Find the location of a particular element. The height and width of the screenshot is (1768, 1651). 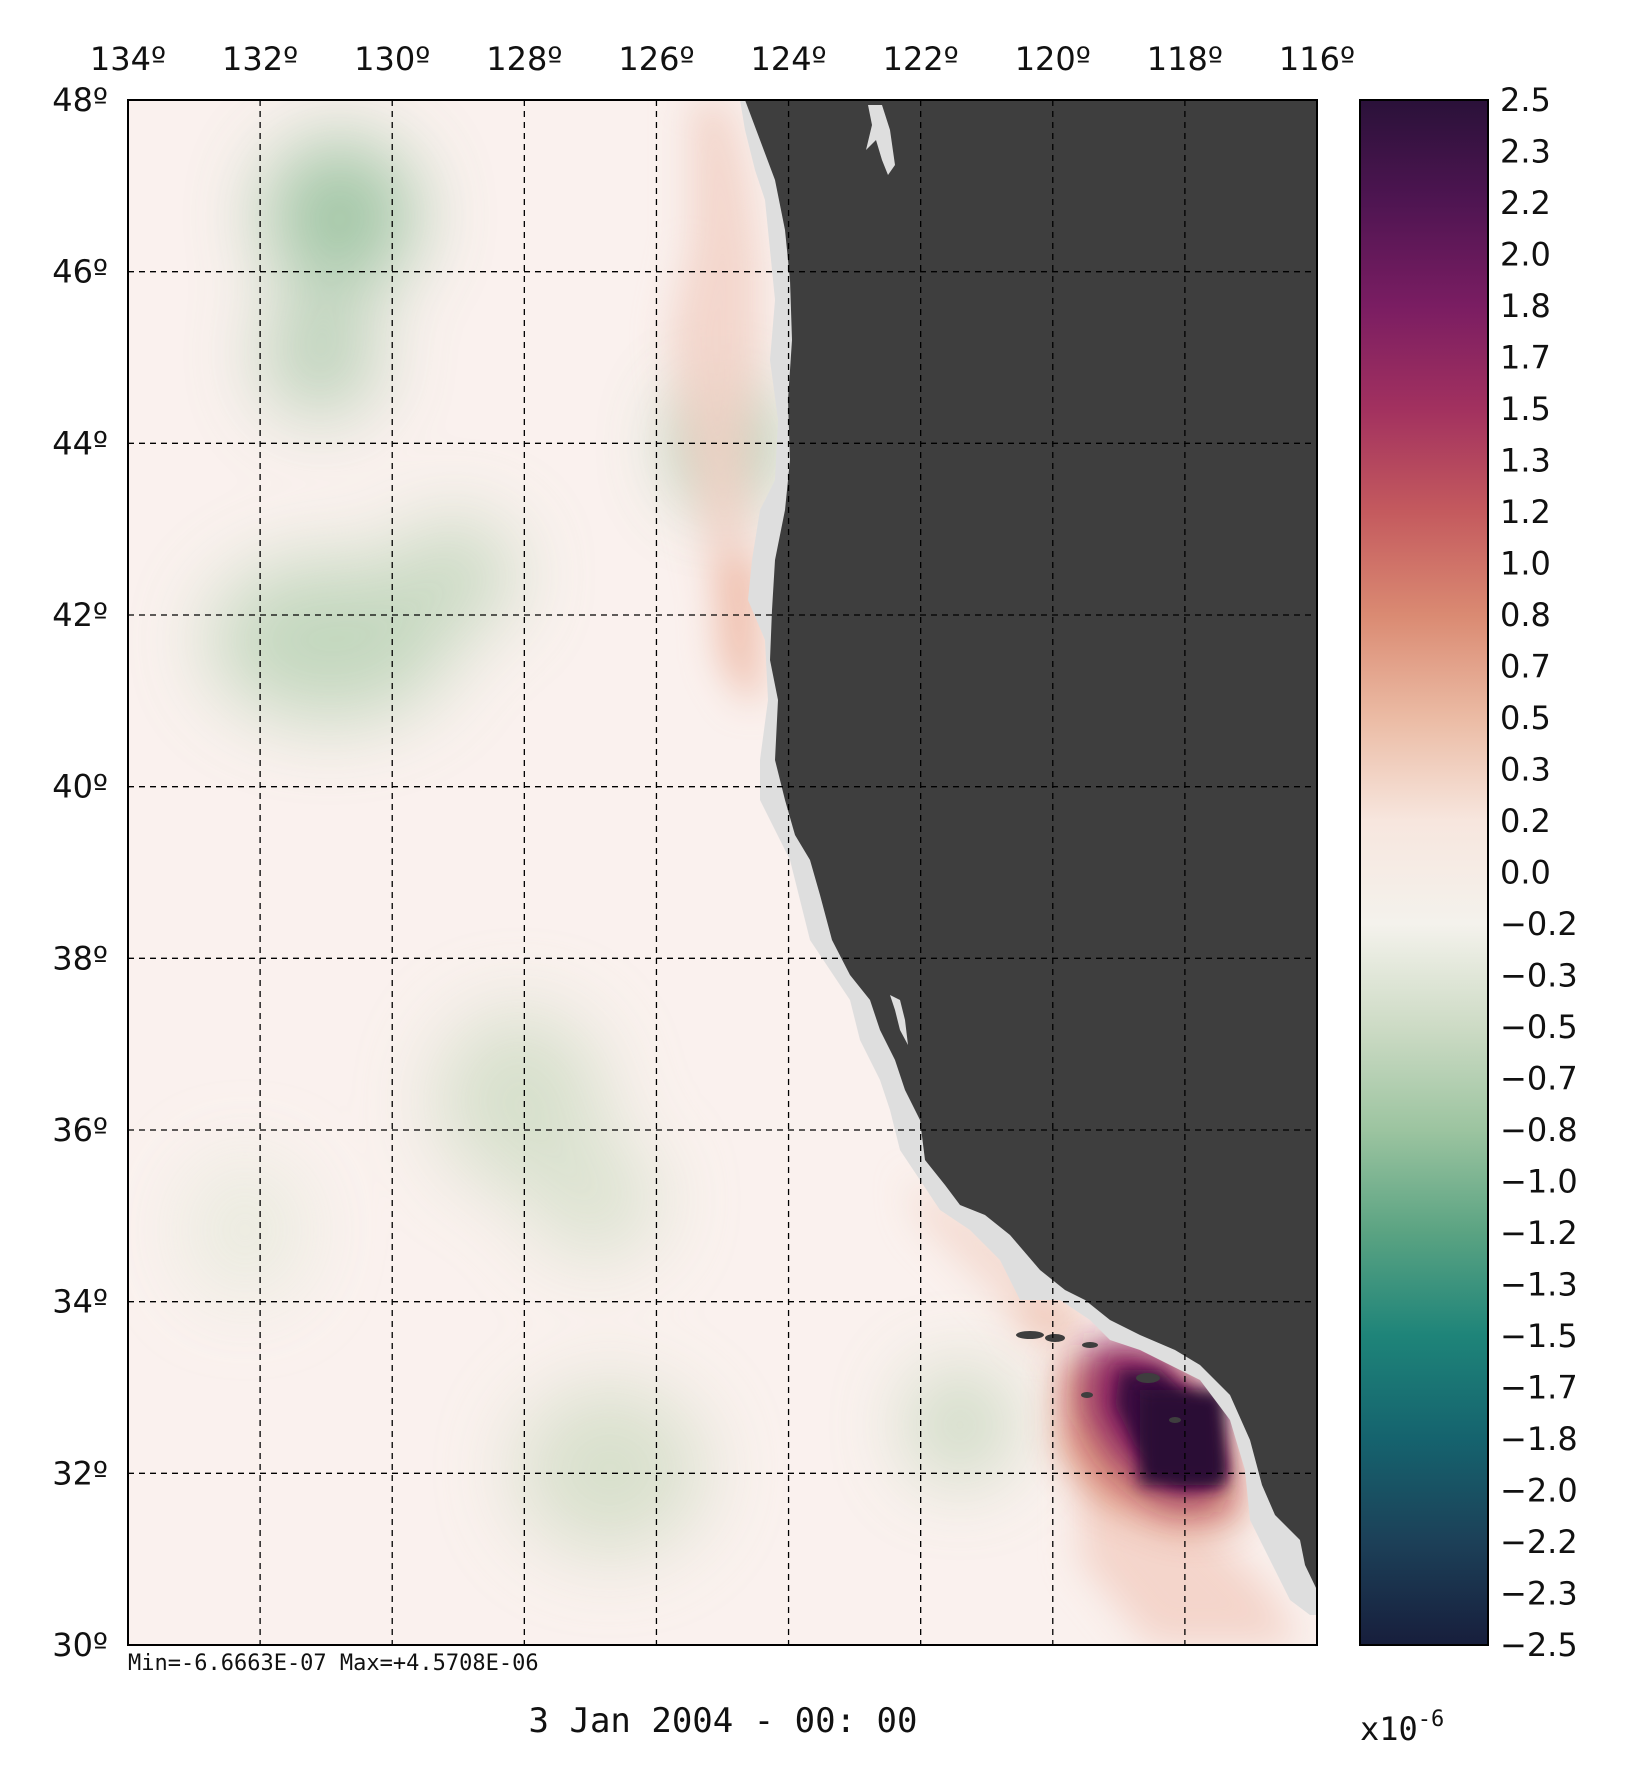

colorbar-ramp is located at coordinates (1424, 872).